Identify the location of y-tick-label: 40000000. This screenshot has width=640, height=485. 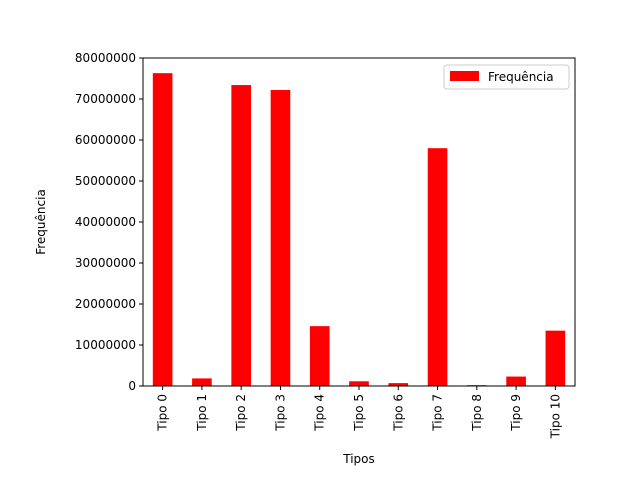
(105, 222).